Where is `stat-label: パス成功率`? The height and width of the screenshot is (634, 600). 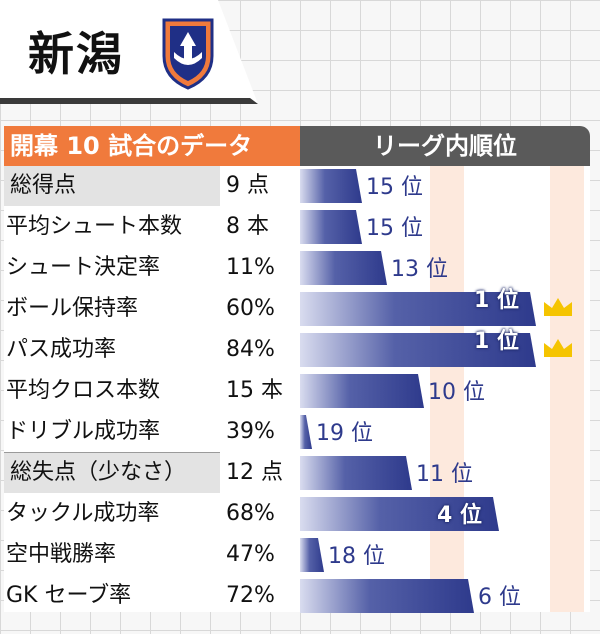 stat-label: パス成功率 is located at coordinates (61, 349).